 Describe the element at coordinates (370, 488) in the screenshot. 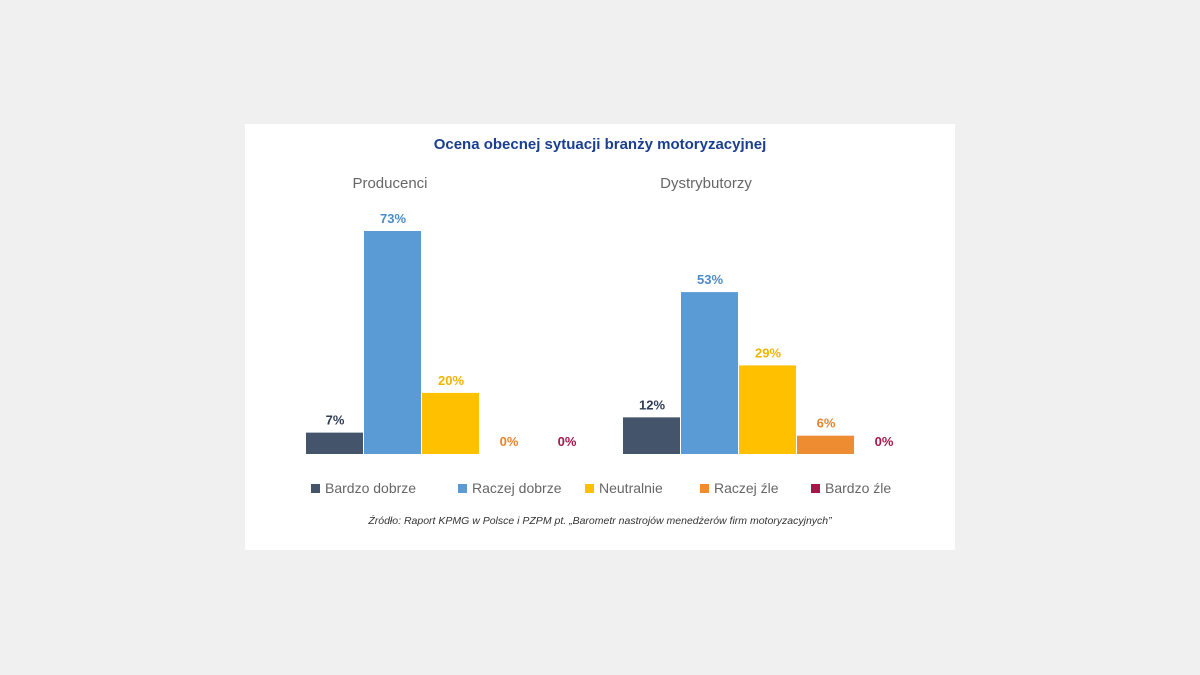

I see `legend-label-0: Bardzo dobrze` at that location.